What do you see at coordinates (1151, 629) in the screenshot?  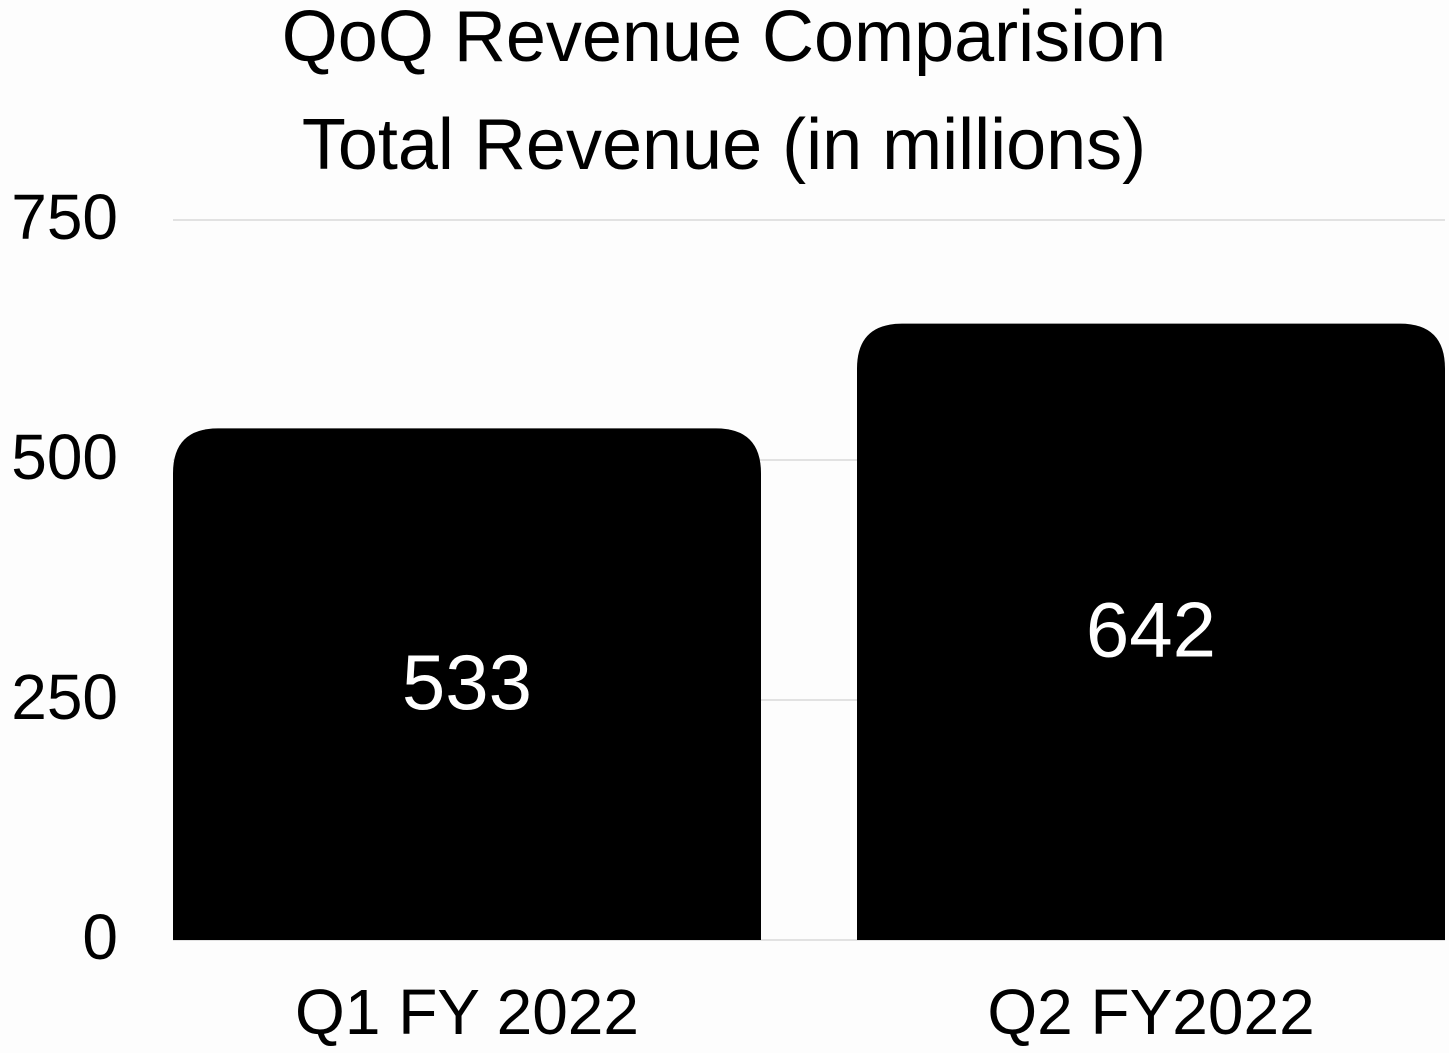 I see `data-label: 642` at bounding box center [1151, 629].